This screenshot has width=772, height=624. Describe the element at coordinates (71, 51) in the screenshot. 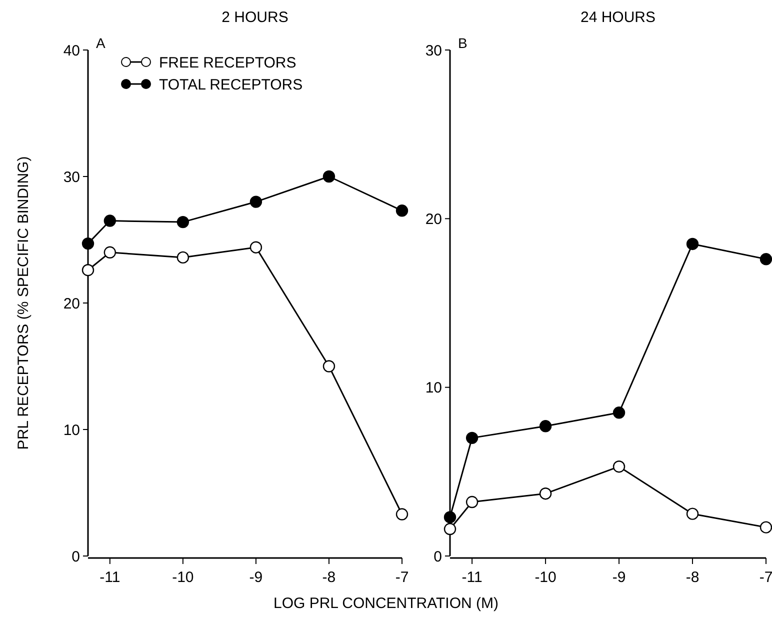

I see `y-tick-label: 40` at that location.